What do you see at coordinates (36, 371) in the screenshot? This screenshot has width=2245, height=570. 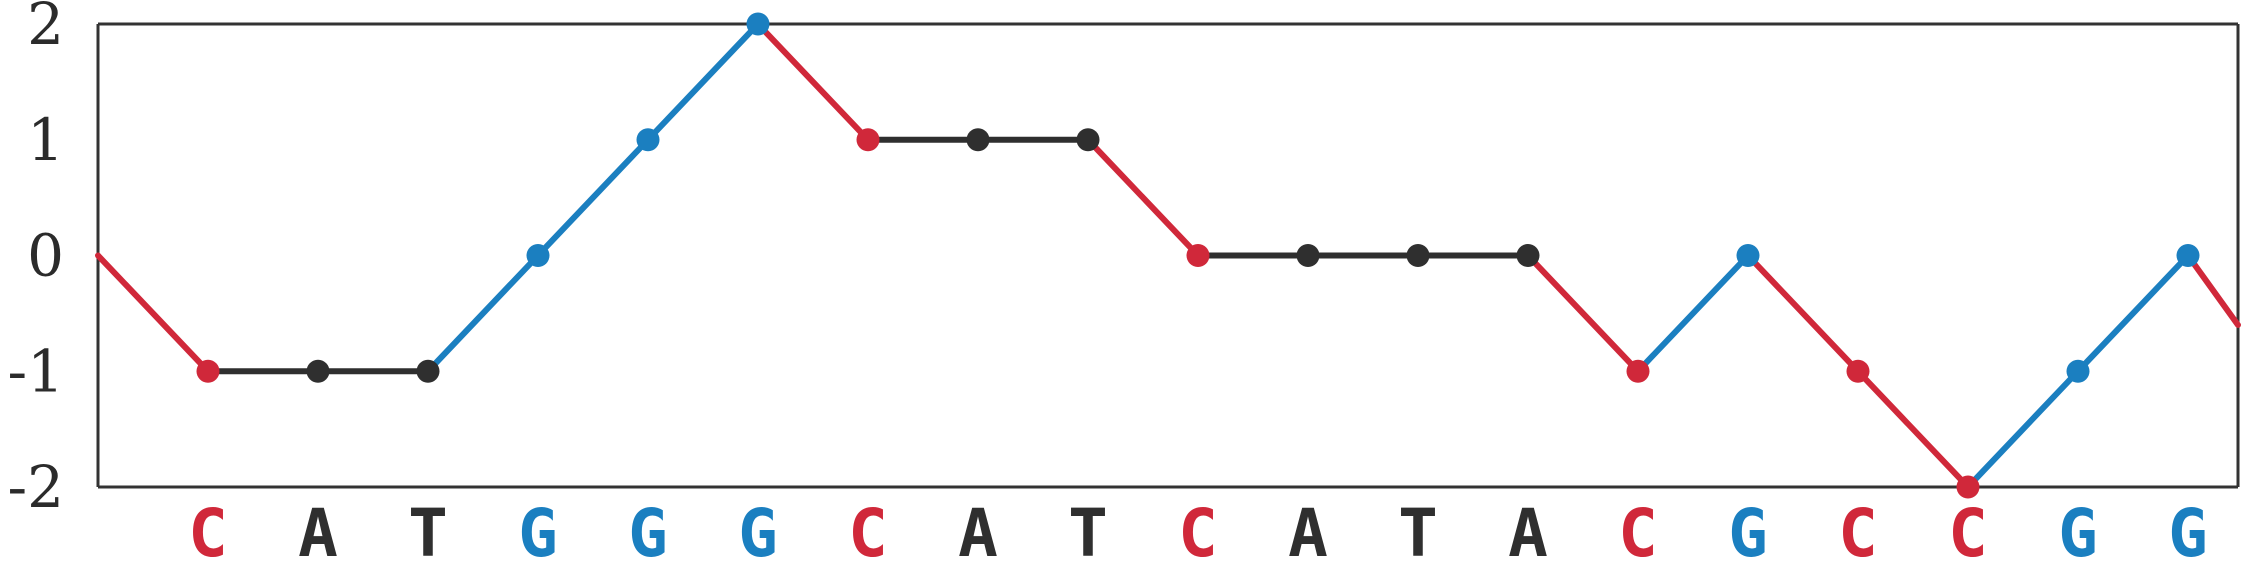 I see `y-tick-label: -1` at bounding box center [36, 371].